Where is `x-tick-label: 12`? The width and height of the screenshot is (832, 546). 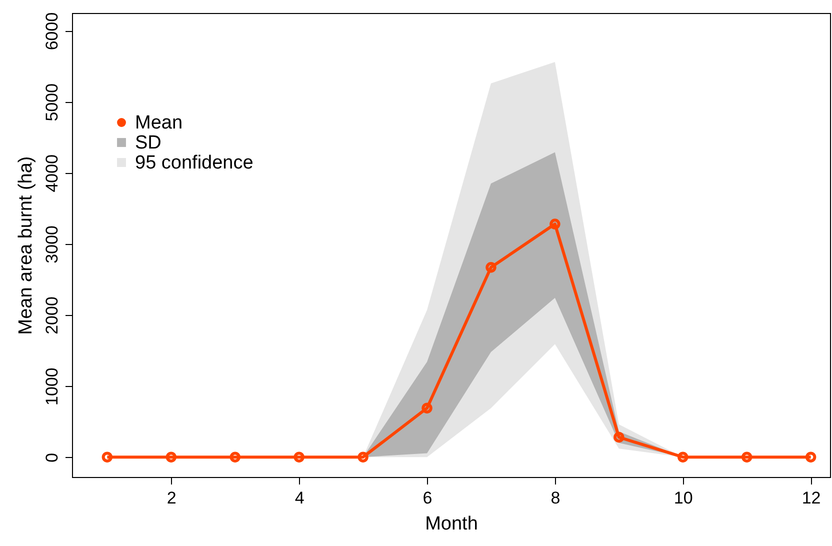
x-tick-label: 12 is located at coordinates (811, 498).